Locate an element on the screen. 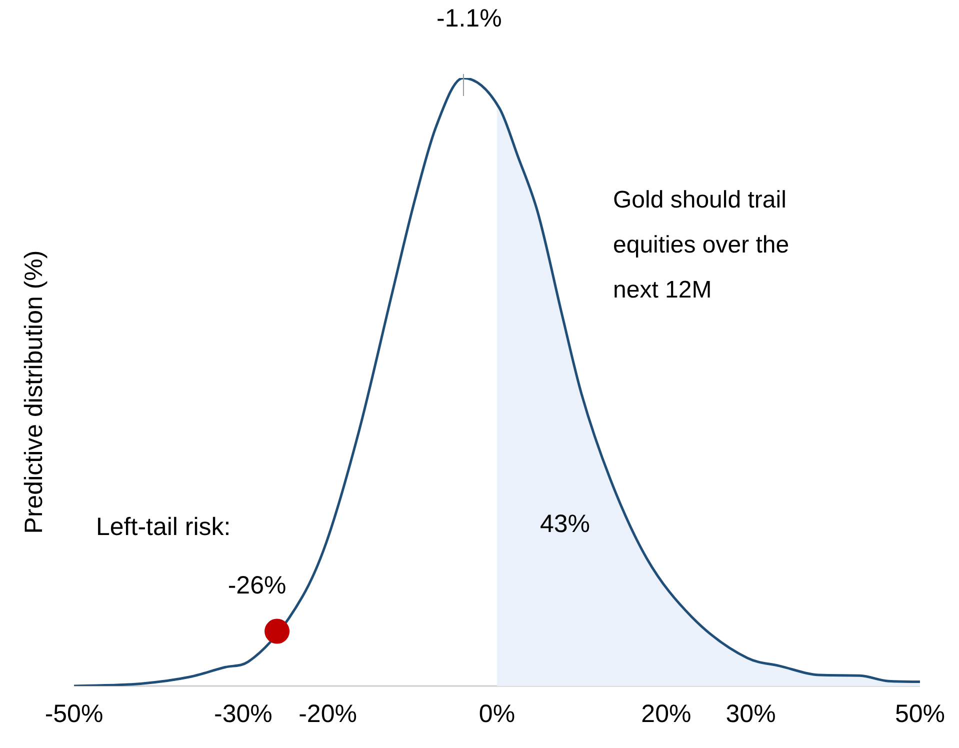 The height and width of the screenshot is (748, 959). x-tick-label: 50% is located at coordinates (920, 714).